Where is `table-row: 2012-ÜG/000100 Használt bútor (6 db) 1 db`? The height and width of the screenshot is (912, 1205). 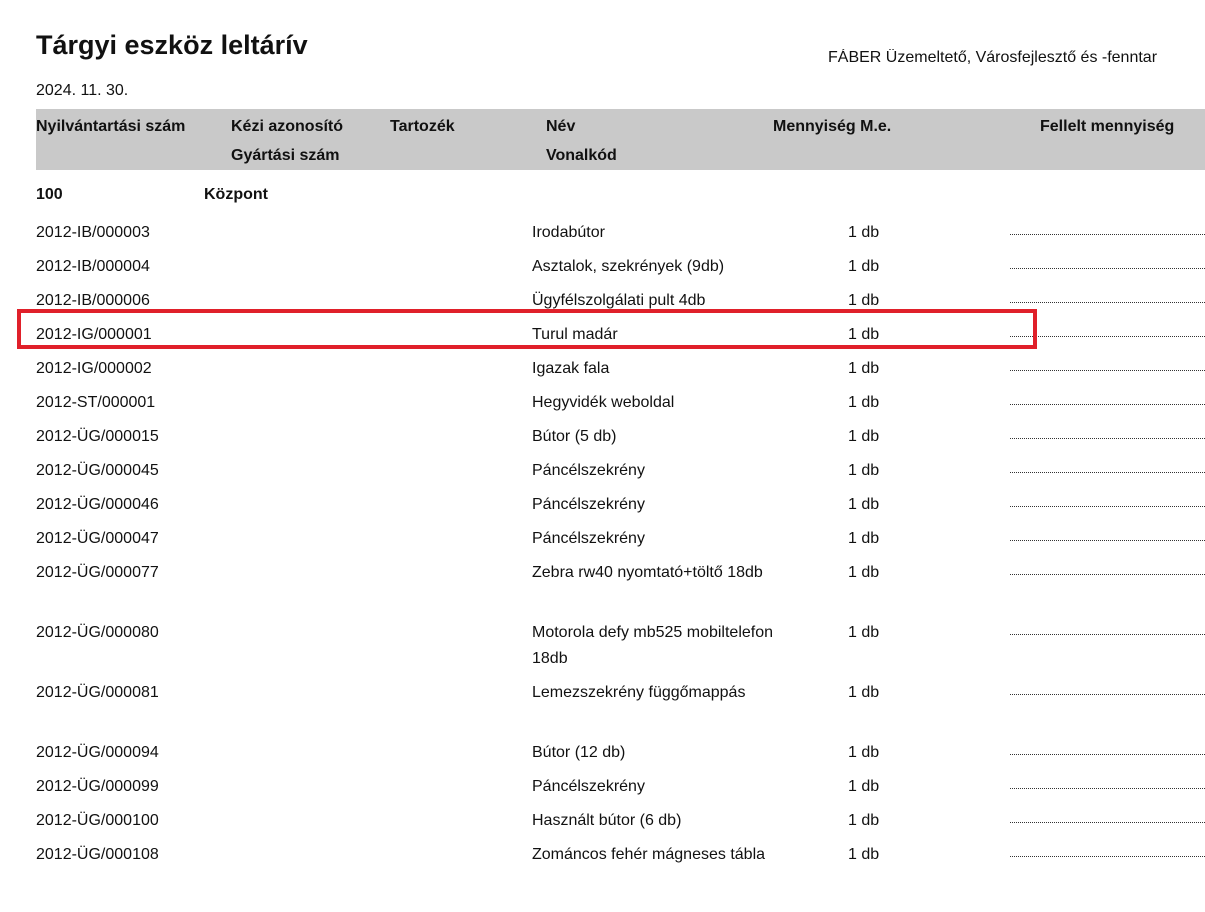 table-row: 2012-ÜG/000100 Használt bútor (6 db) 1 db is located at coordinates (602, 825).